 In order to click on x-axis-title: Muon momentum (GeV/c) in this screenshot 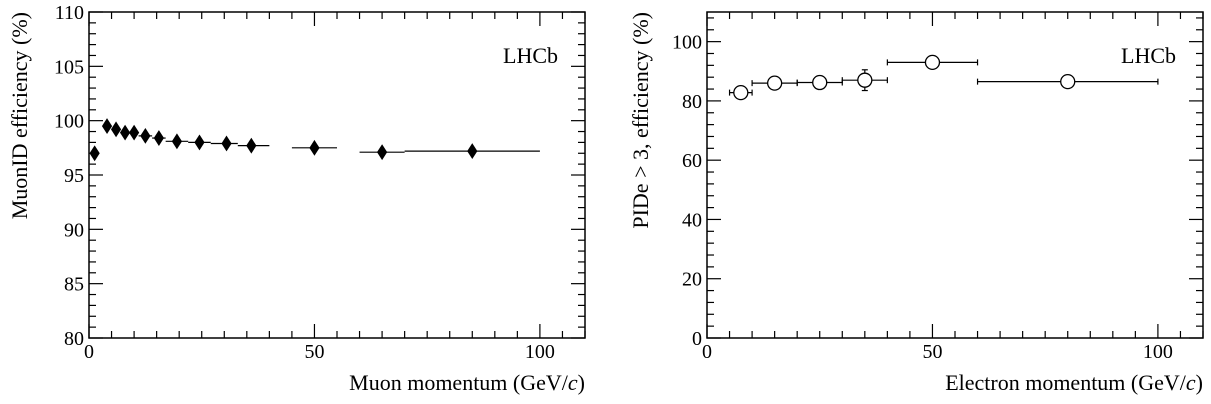, I will do `click(467, 382)`.